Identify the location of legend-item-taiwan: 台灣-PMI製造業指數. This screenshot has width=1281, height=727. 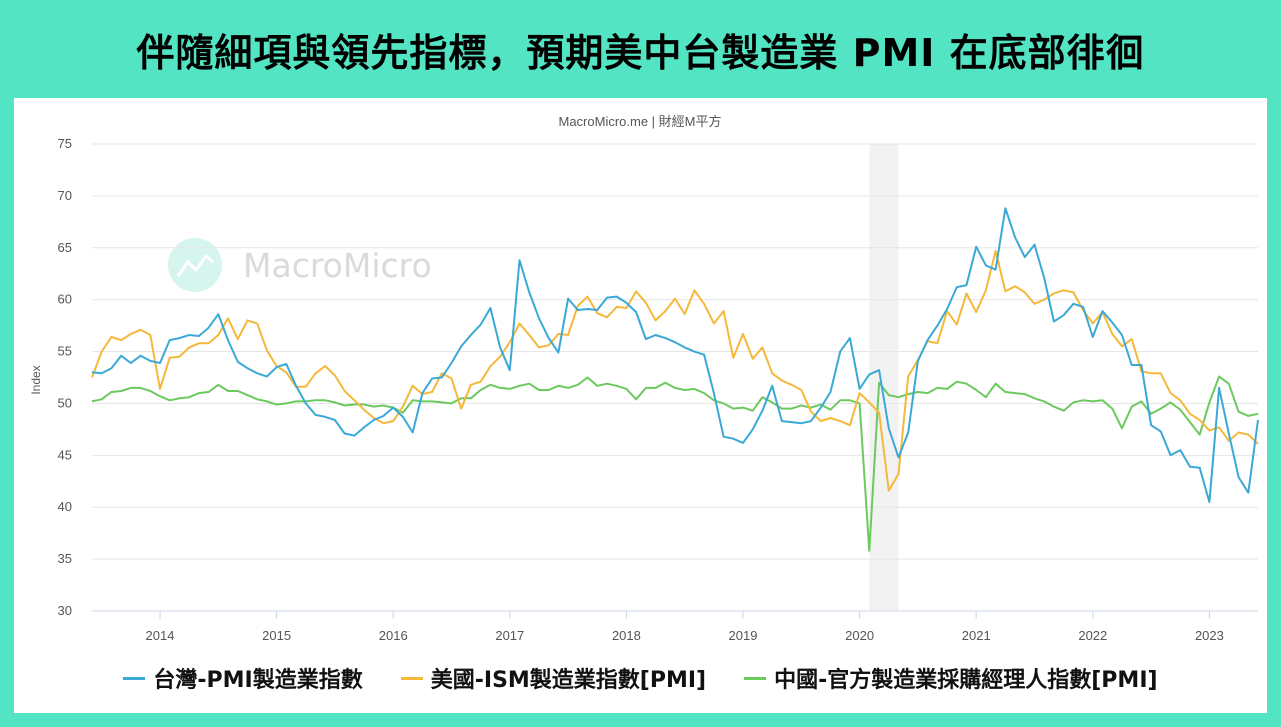
(243, 678).